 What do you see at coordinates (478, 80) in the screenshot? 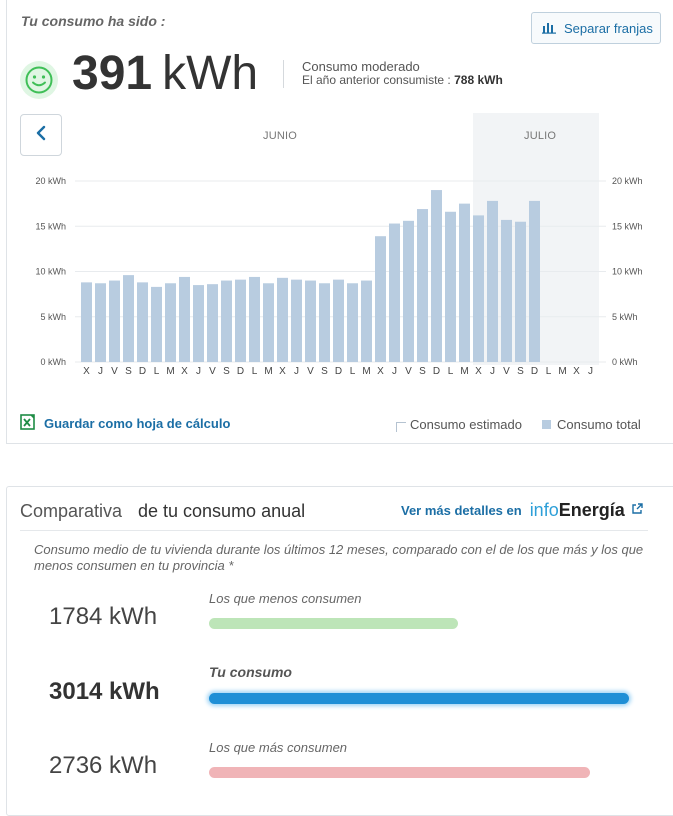
I see `previous-year-value: 788 kWh` at bounding box center [478, 80].